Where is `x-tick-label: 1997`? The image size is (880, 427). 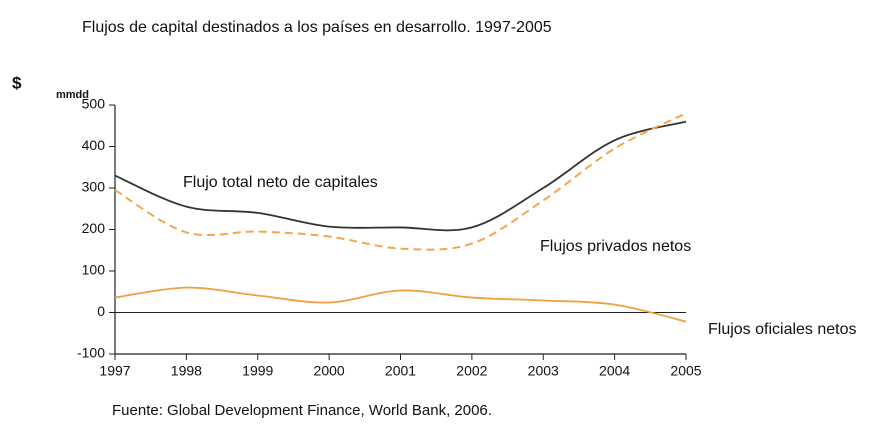 x-tick-label: 1997 is located at coordinates (114, 371).